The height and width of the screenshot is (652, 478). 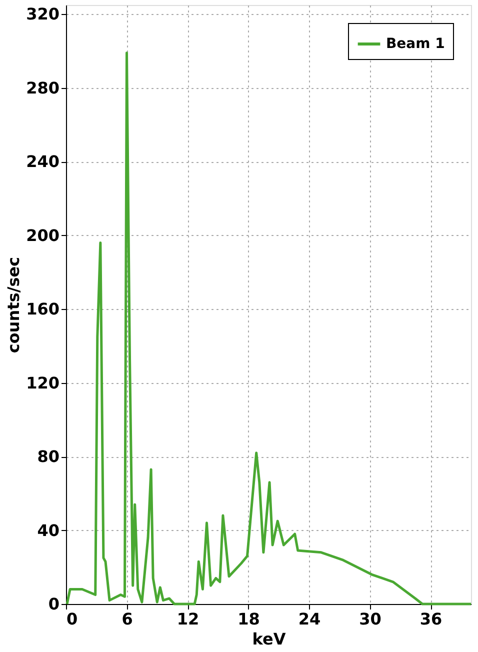 What do you see at coordinates (127, 619) in the screenshot?
I see `x-tick-label: 6` at bounding box center [127, 619].